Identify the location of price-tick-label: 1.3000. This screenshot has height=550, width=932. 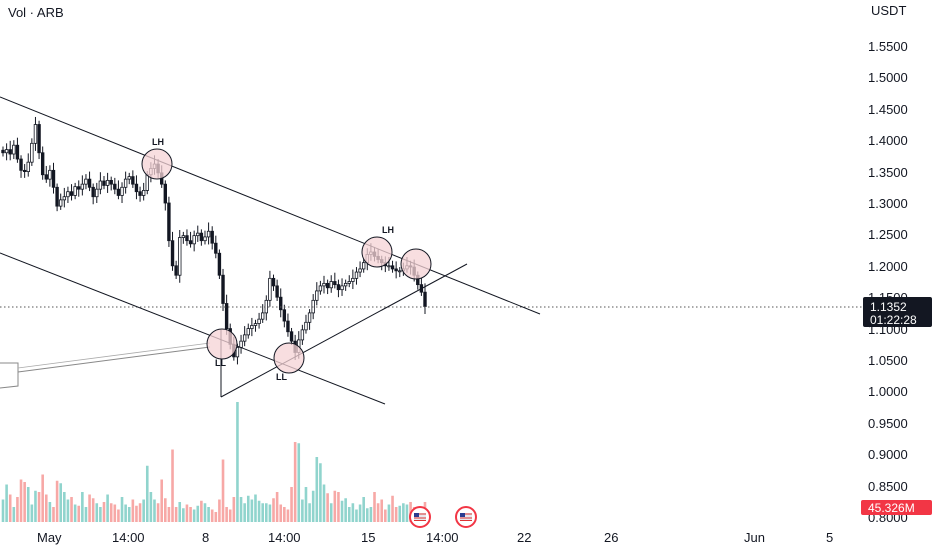
(888, 203).